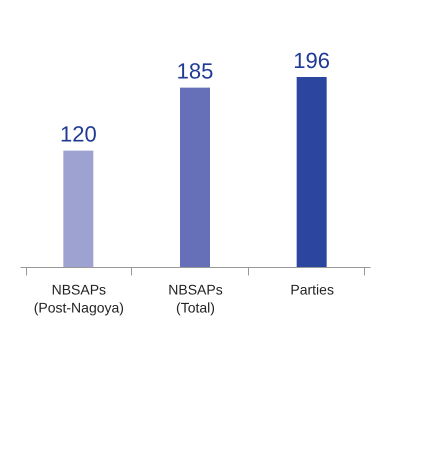 The height and width of the screenshot is (459, 434). I want to click on x-tick-label: NBSAPs (Total), so click(195, 299).